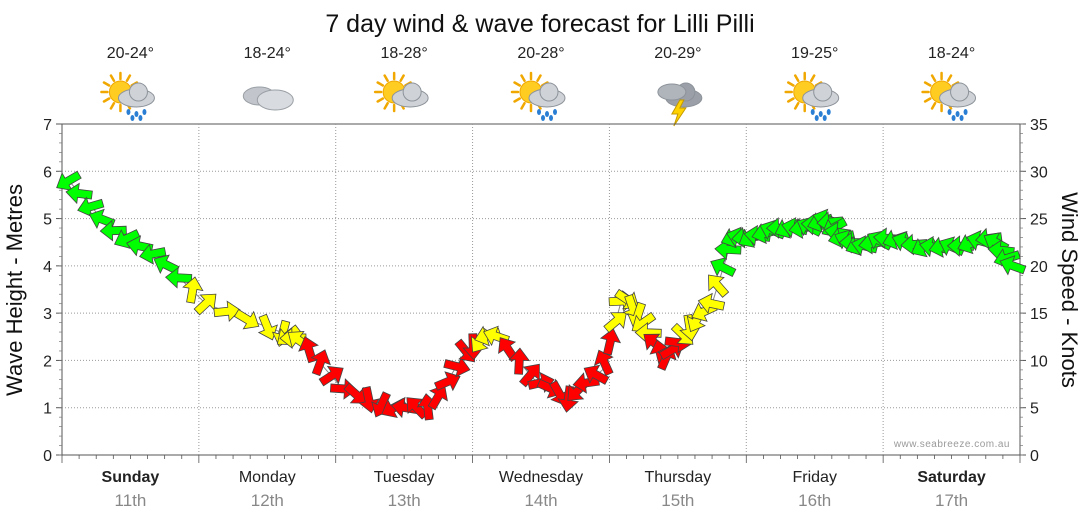 The image size is (1080, 522). What do you see at coordinates (814, 500) in the screenshot?
I see `date-label: 16th` at bounding box center [814, 500].